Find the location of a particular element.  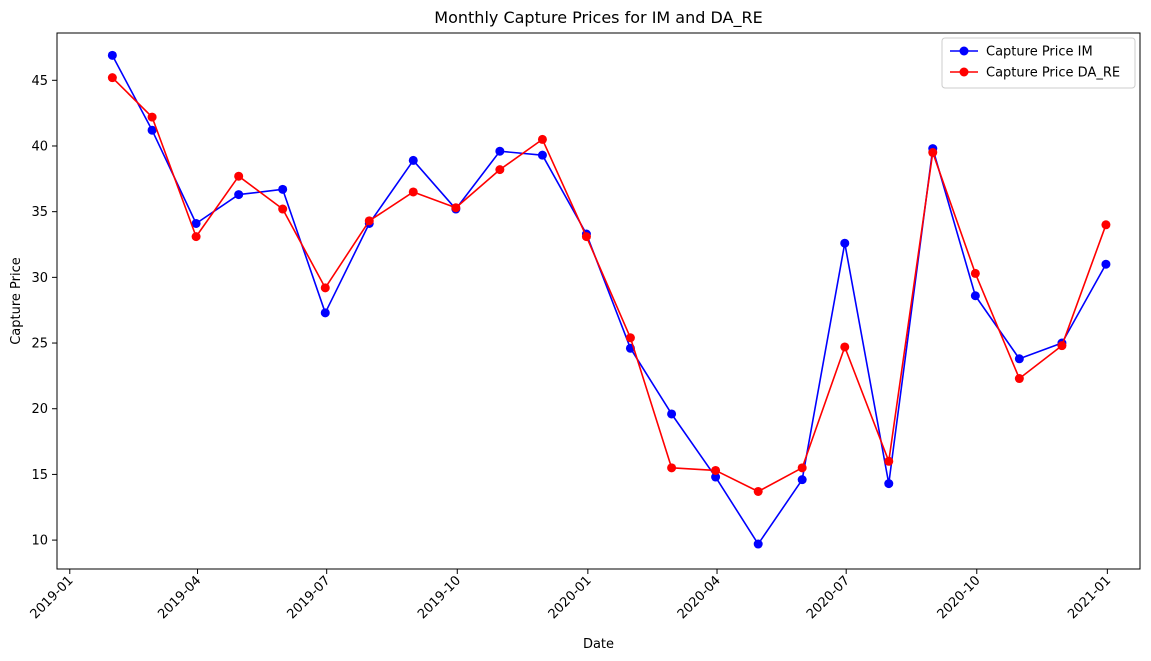

legend-item: Capture Price DA_RE is located at coordinates (1035, 73).